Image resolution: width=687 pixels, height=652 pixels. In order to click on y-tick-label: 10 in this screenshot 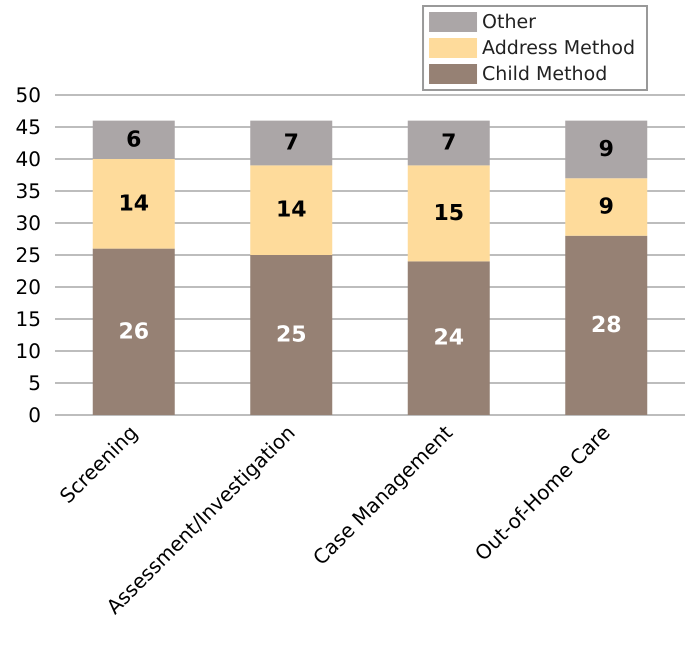, I will do `click(28, 351)`.